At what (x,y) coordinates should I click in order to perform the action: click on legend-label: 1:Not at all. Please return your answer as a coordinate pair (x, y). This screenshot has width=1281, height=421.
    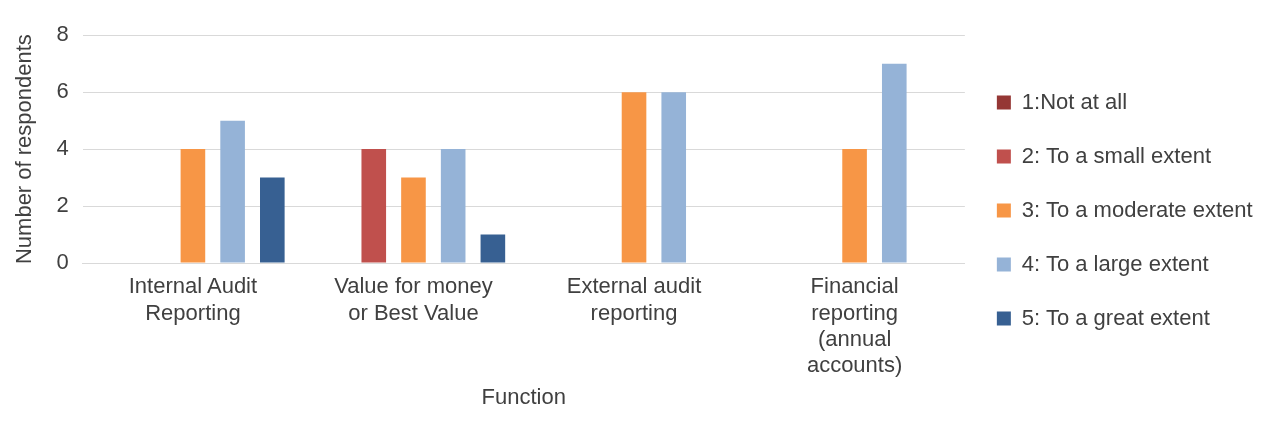
    Looking at the image, I should click on (1074, 101).